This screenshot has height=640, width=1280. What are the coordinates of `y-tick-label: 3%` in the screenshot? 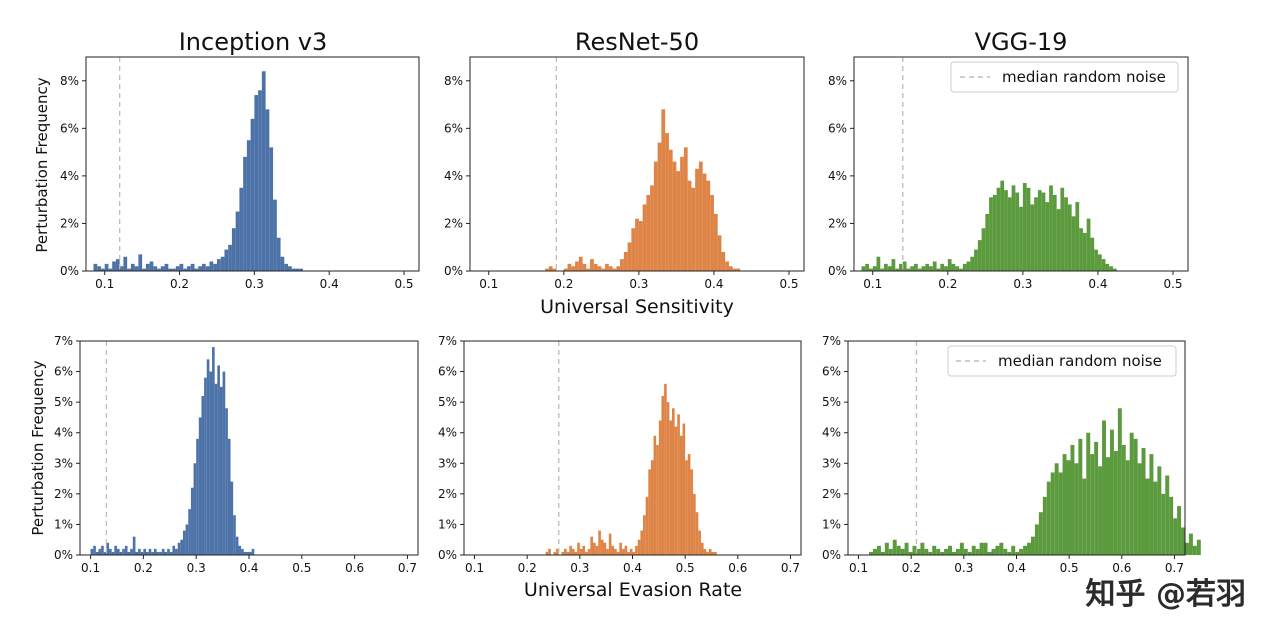 It's located at (447, 463).